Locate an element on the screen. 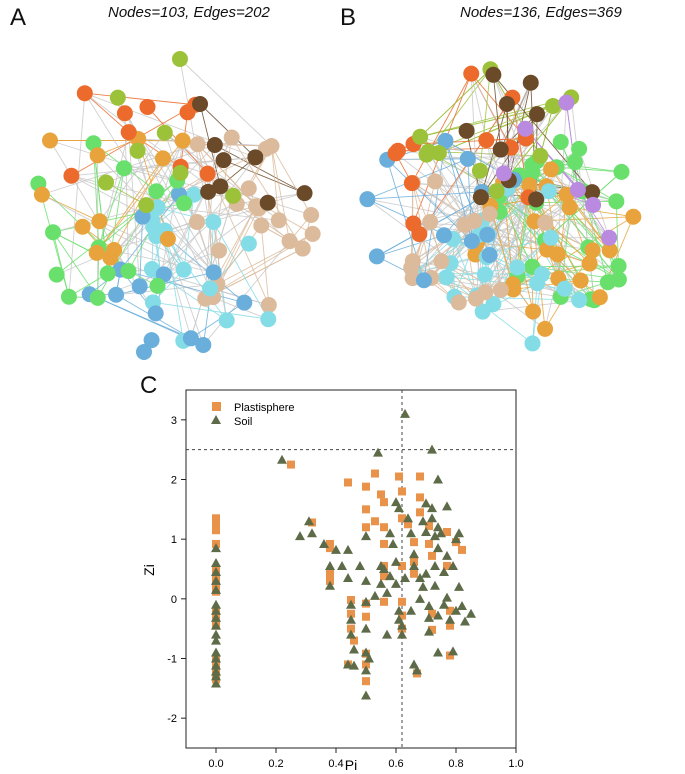 The width and height of the screenshot is (685, 774). network-node-red is located at coordinates (71, 175).